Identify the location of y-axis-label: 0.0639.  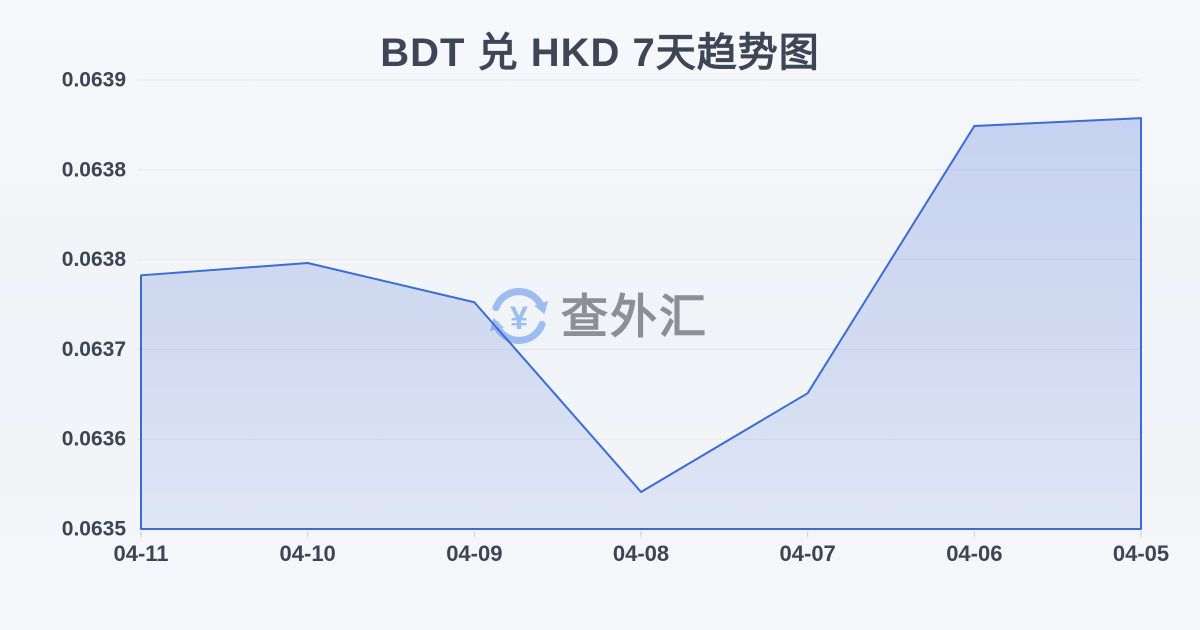
(94, 80).